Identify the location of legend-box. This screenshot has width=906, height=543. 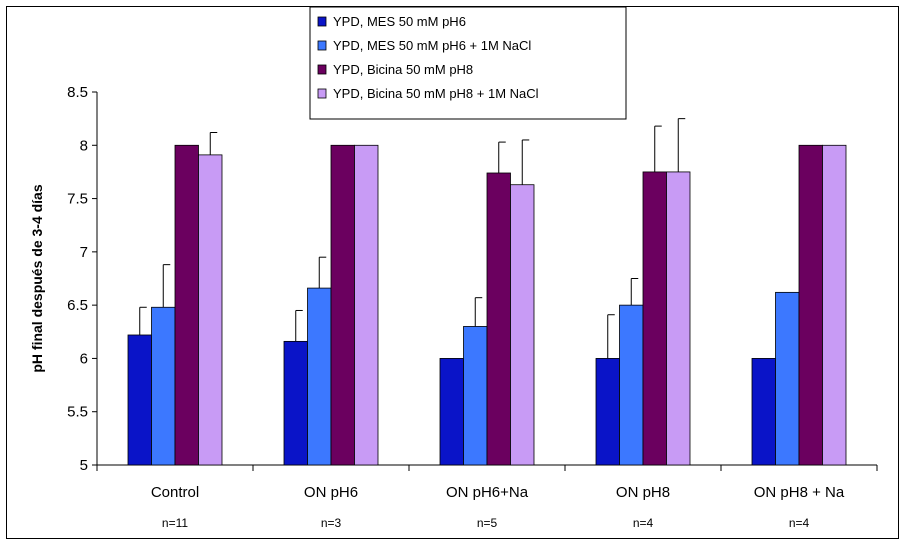
(468, 63).